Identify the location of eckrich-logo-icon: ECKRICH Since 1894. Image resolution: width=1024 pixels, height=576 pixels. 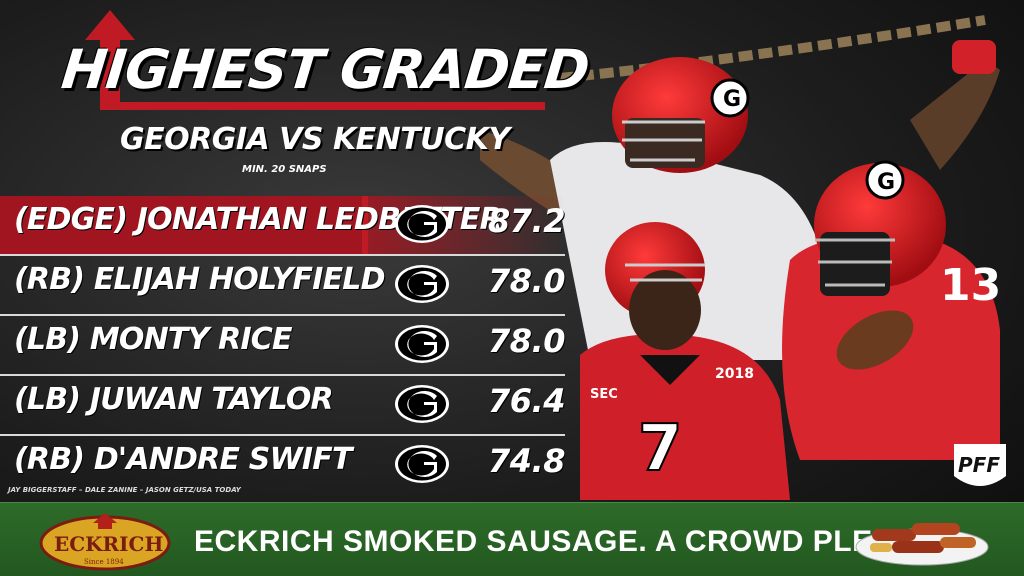
(105, 542).